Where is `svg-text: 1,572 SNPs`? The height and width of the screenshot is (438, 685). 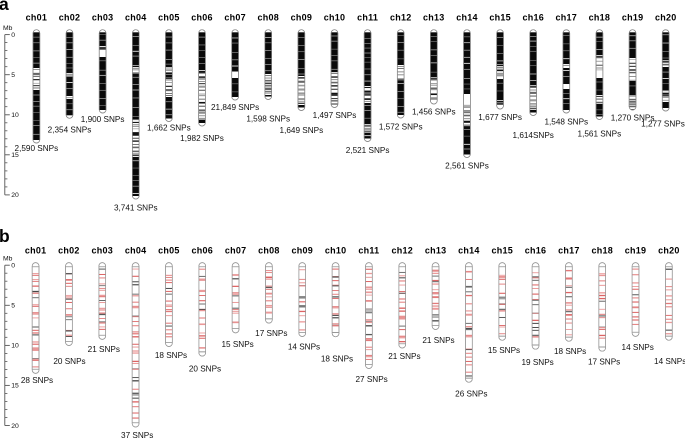 svg-text: 1,572 SNPs is located at coordinates (401, 127).